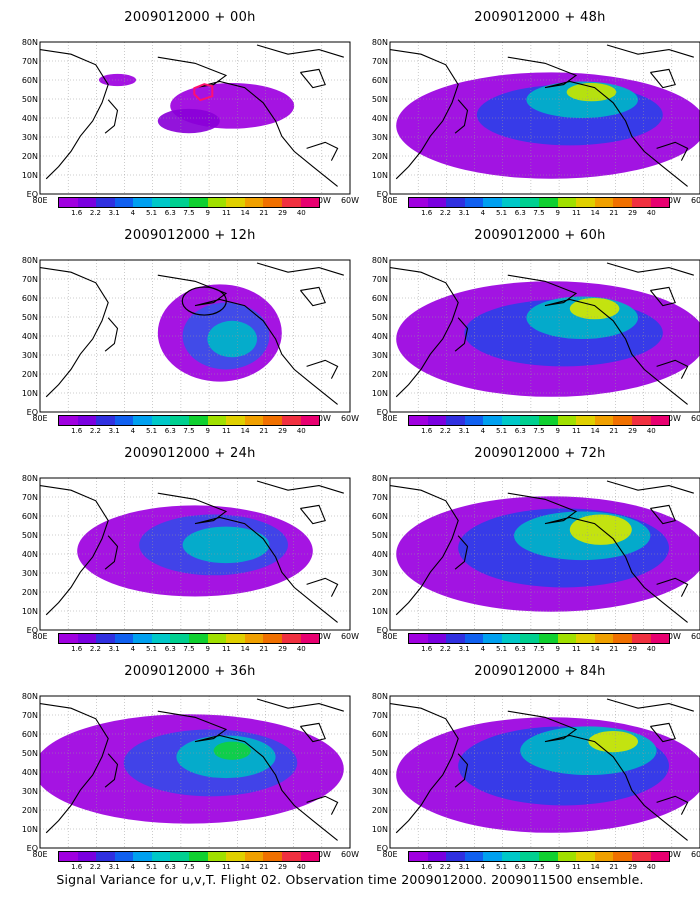 The height and width of the screenshot is (900, 700). I want to click on lat-label: 70N, so click(30, 279).